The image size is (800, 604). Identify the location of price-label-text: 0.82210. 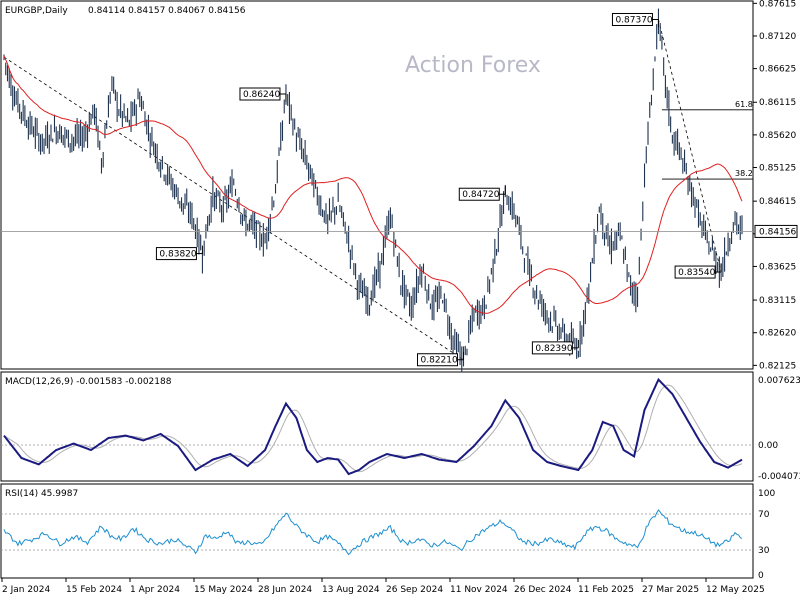
(439, 361).